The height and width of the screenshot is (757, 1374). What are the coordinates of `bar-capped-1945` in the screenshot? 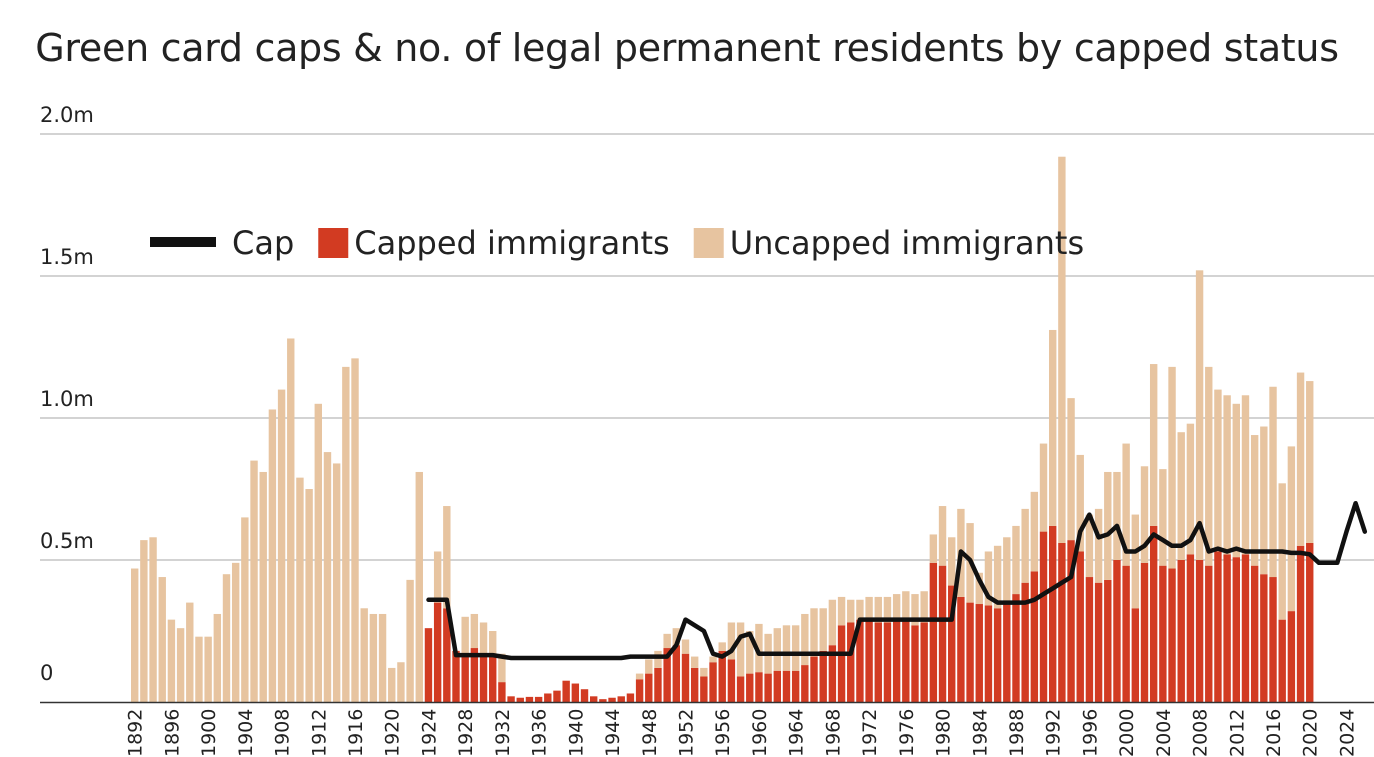 It's located at (621, 699).